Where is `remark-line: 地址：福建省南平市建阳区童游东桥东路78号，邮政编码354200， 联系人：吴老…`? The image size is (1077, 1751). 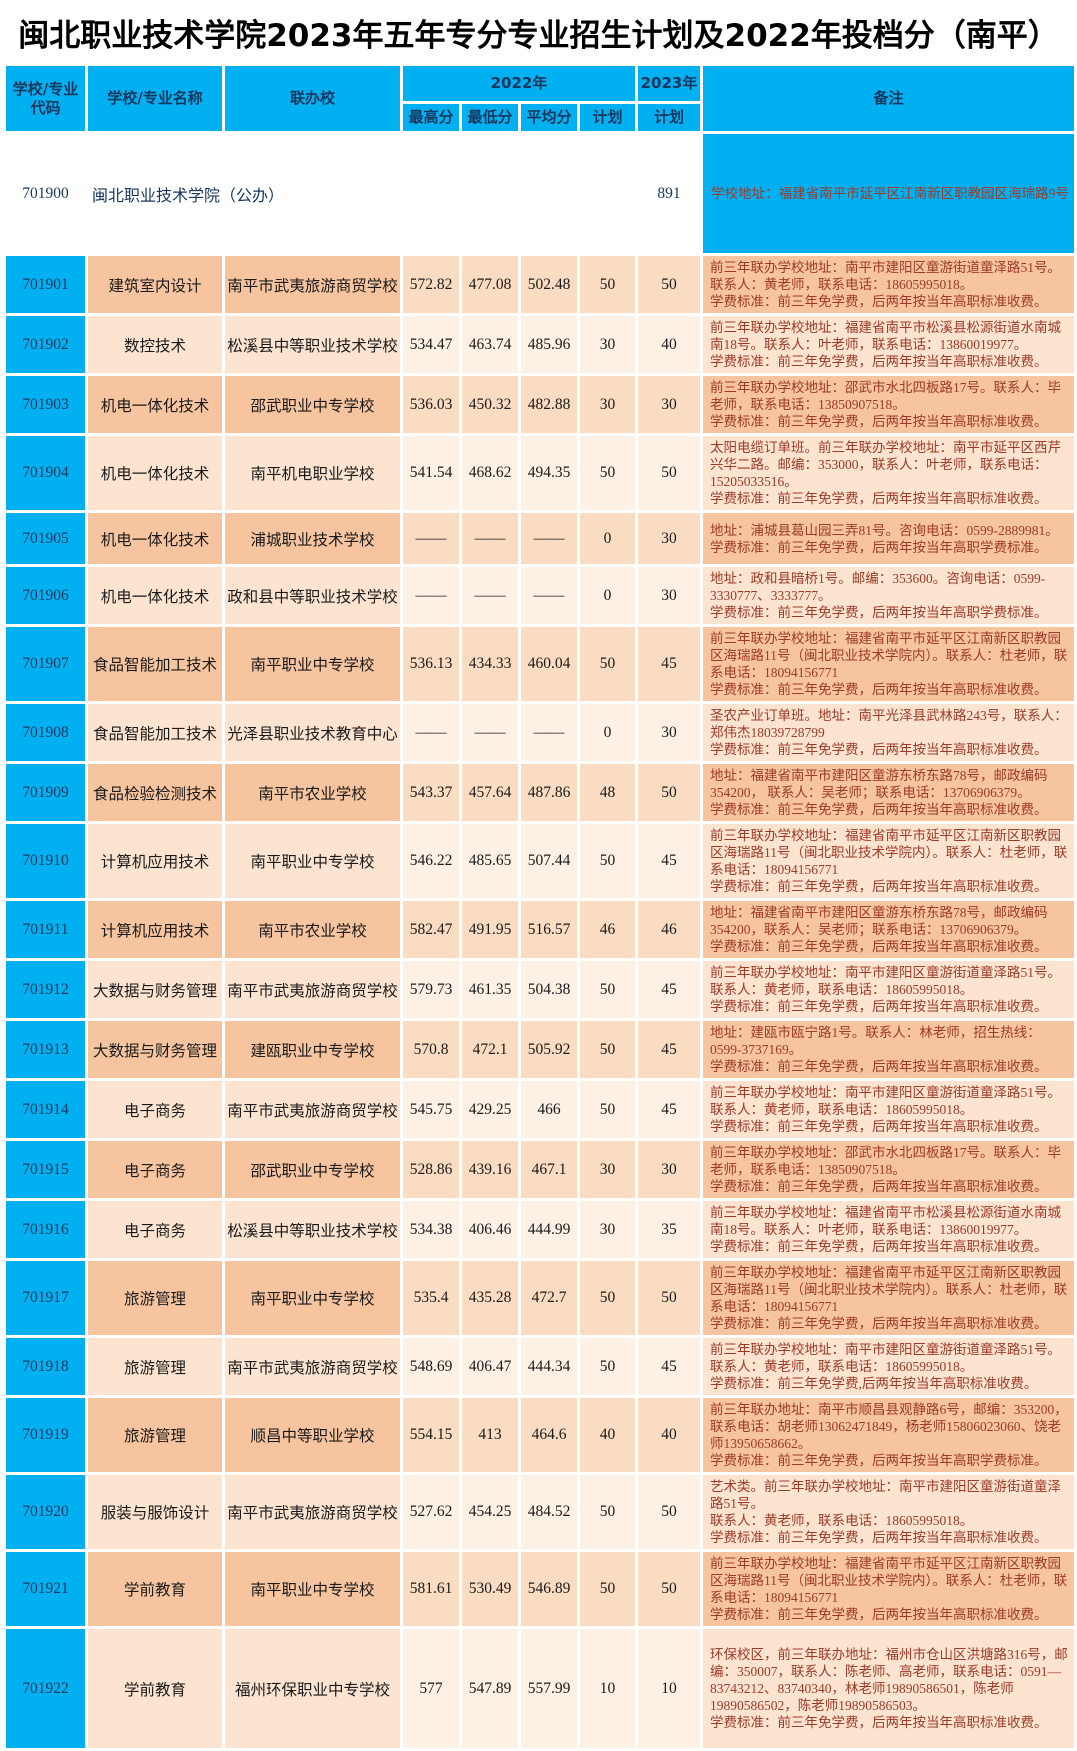 remark-line: 地址：福建省南平市建阳区童游东桥东路78号，邮政编码354200， 联系人：吴老… is located at coordinates (879, 784).